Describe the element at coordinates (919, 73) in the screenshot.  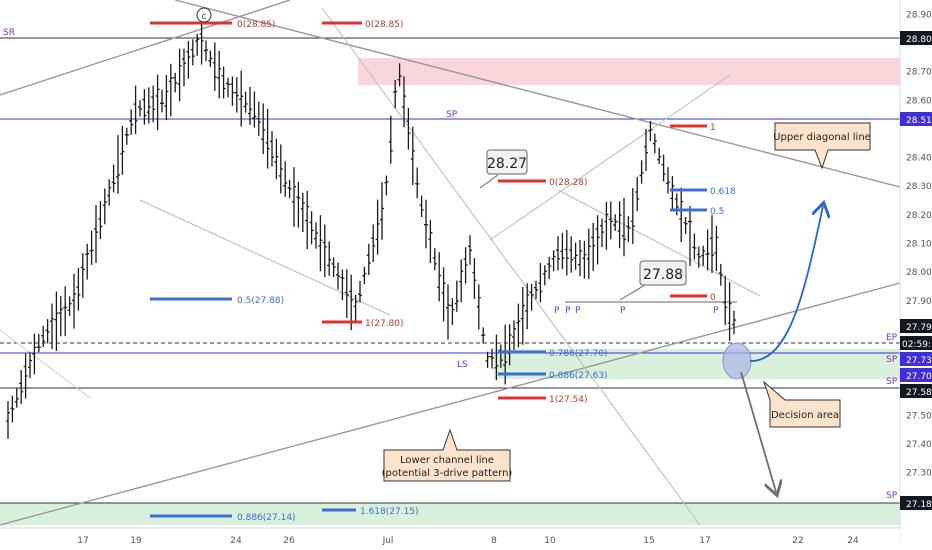
I see `y-tick-label: 28.70` at that location.